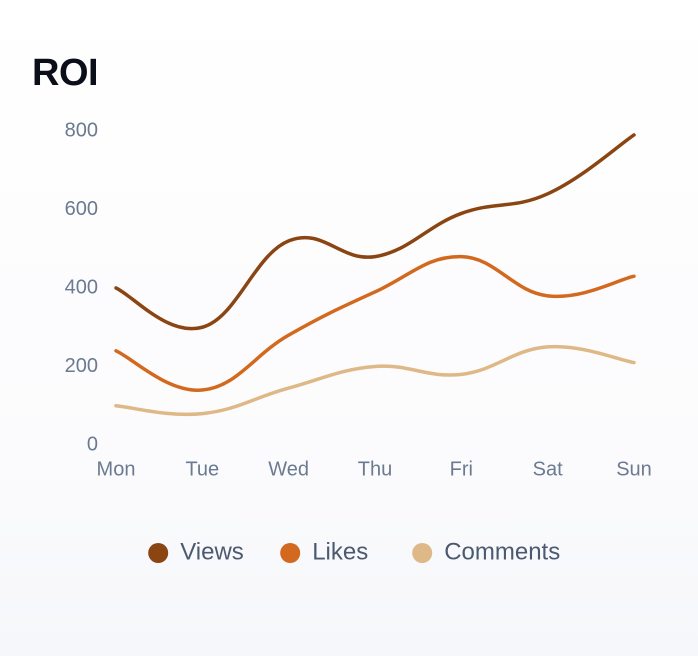 This screenshot has width=698, height=656. Describe the element at coordinates (375, 380) in the screenshot. I see `series-line-comments` at that location.